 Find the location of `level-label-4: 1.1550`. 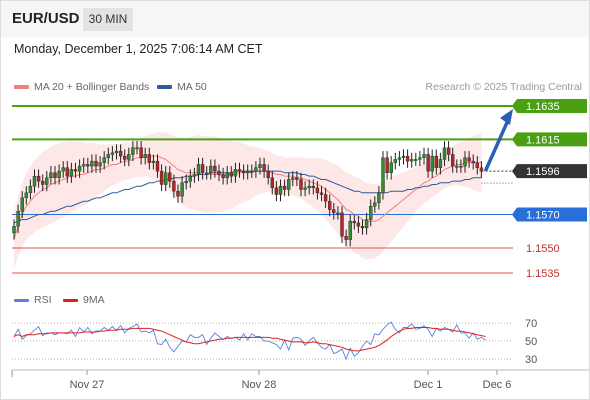

level-label-4: 1.1550 is located at coordinates (543, 249).